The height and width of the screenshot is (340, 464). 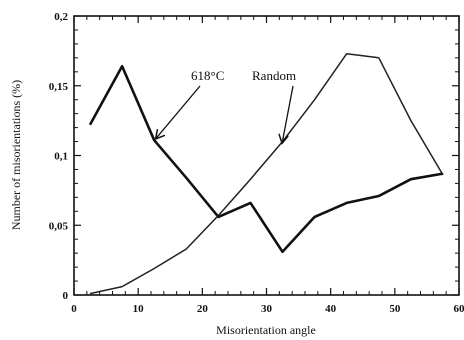 I want to click on y-axis-title: Number of misorientations (%), so click(x=16, y=155).